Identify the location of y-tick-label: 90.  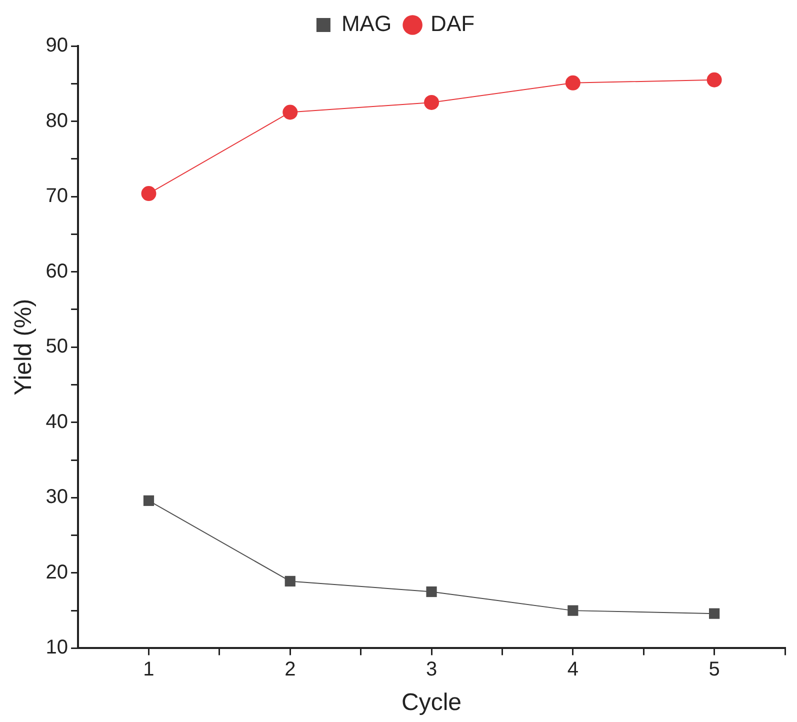
(57, 45).